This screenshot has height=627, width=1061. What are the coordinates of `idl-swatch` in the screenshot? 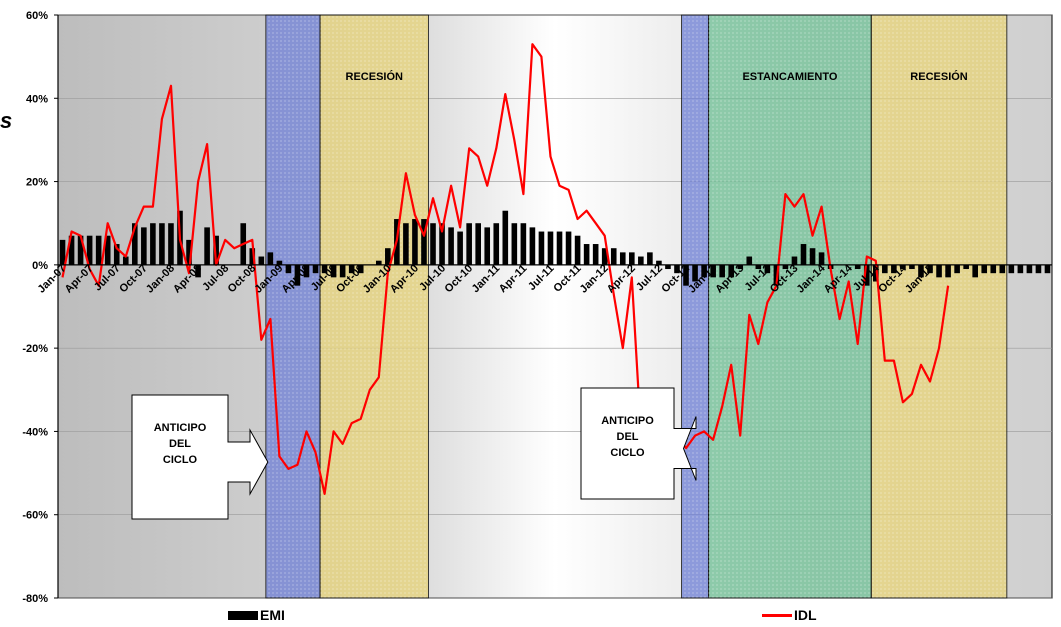 It's located at (777, 615).